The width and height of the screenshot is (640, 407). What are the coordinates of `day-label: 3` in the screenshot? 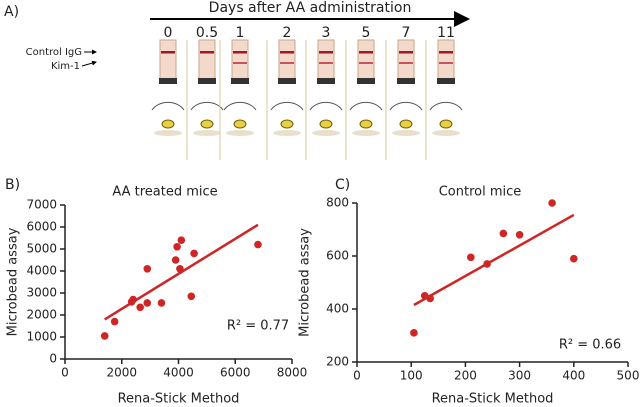 It's located at (326, 33).